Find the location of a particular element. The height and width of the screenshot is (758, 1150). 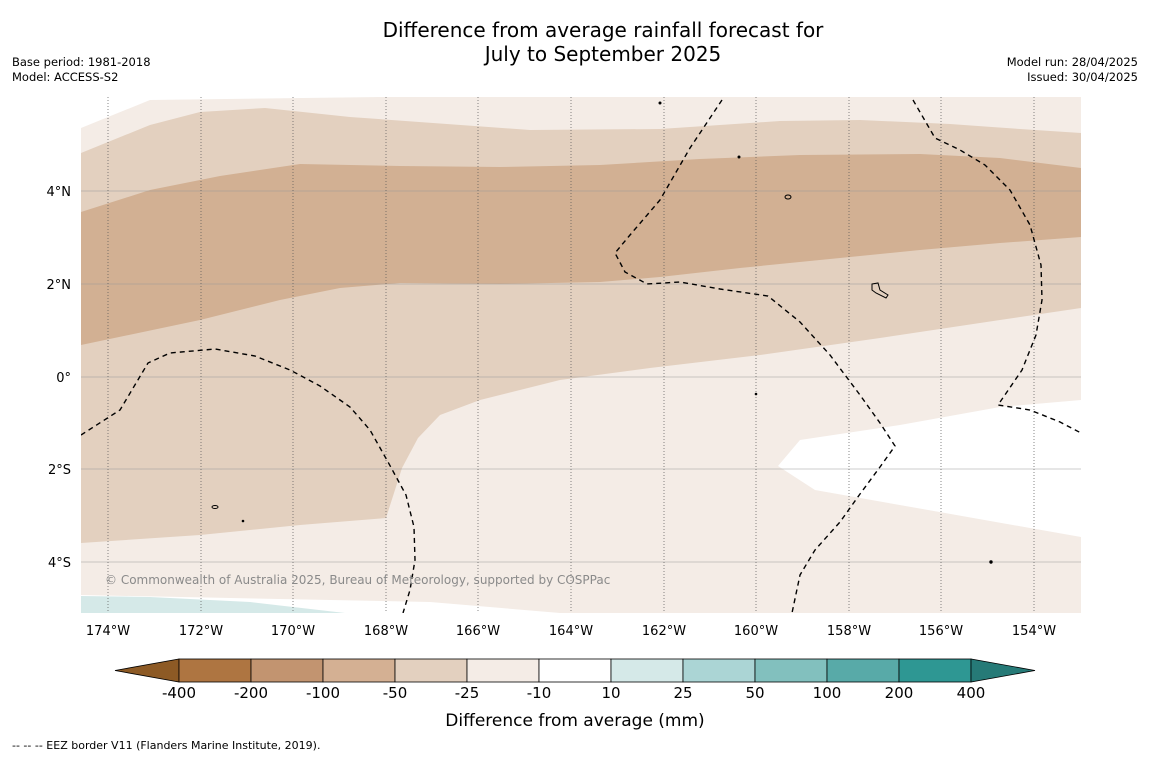

lon-label: 166°W is located at coordinates (478, 631).